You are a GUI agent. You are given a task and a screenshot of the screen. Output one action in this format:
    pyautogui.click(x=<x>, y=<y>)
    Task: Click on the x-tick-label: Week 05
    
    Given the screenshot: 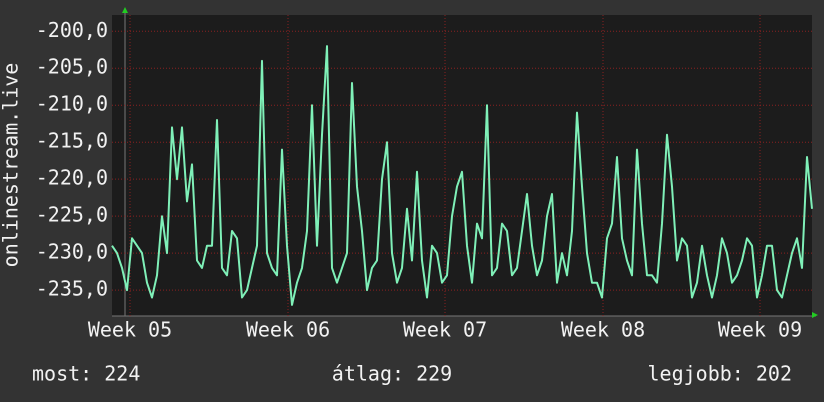 What is the action you would take?
    pyautogui.click(x=130, y=330)
    